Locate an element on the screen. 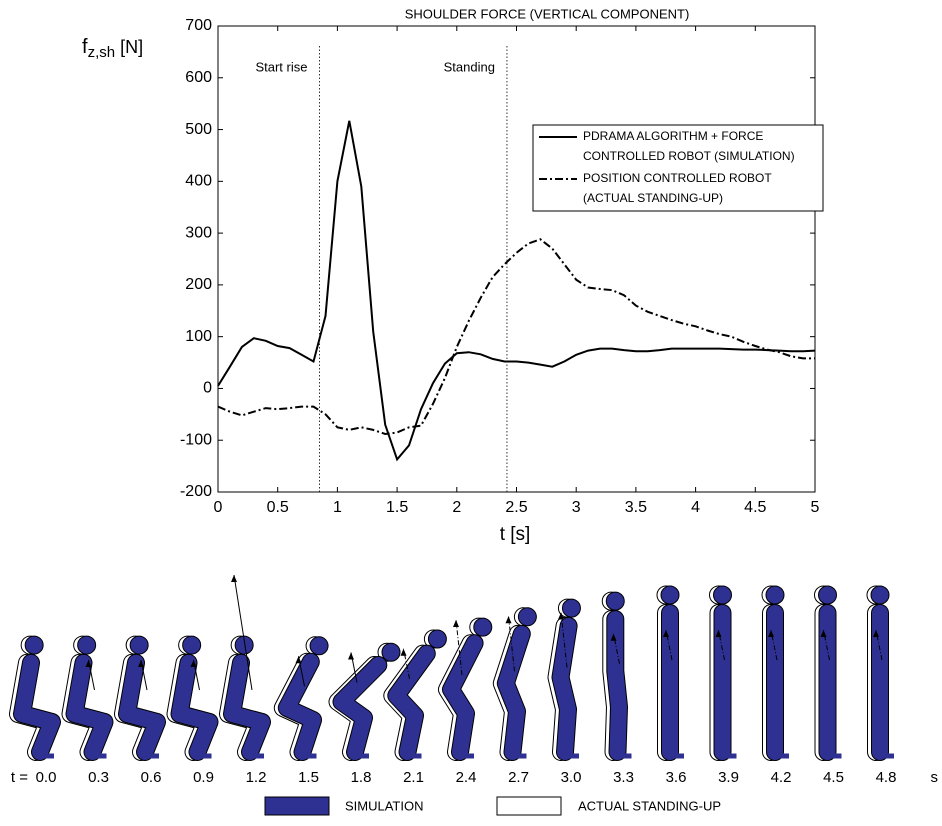 The height and width of the screenshot is (826, 942). x-tick-label: 1 is located at coordinates (337, 507).